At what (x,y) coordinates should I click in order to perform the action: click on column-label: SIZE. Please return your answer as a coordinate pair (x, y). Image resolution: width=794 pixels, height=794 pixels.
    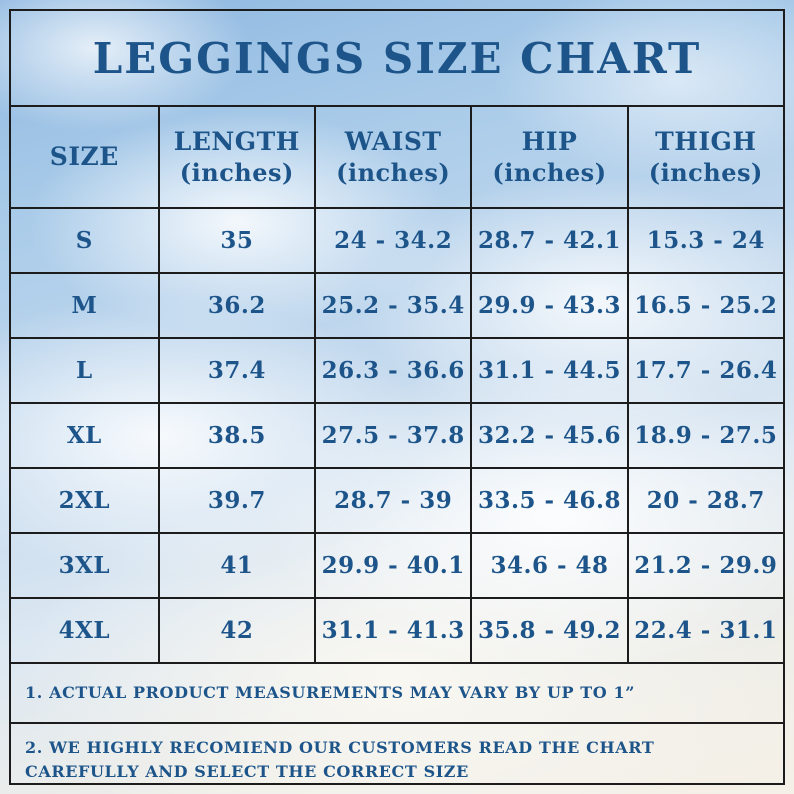
    Looking at the image, I should click on (84, 157).